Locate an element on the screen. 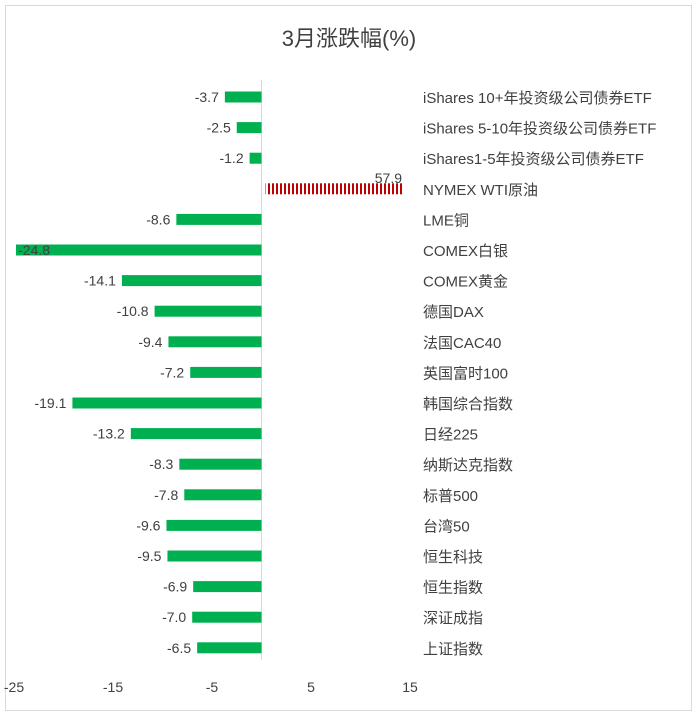 The height and width of the screenshot is (716, 699). x-tick-label: -5 is located at coordinates (212, 687).